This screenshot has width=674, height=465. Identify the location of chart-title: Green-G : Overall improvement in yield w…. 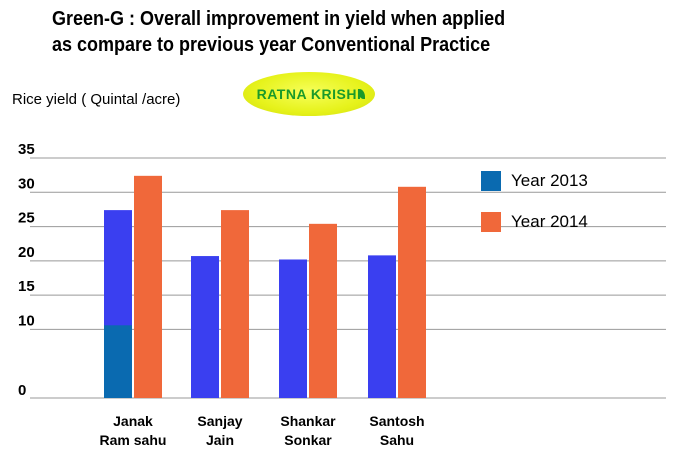
(322, 32).